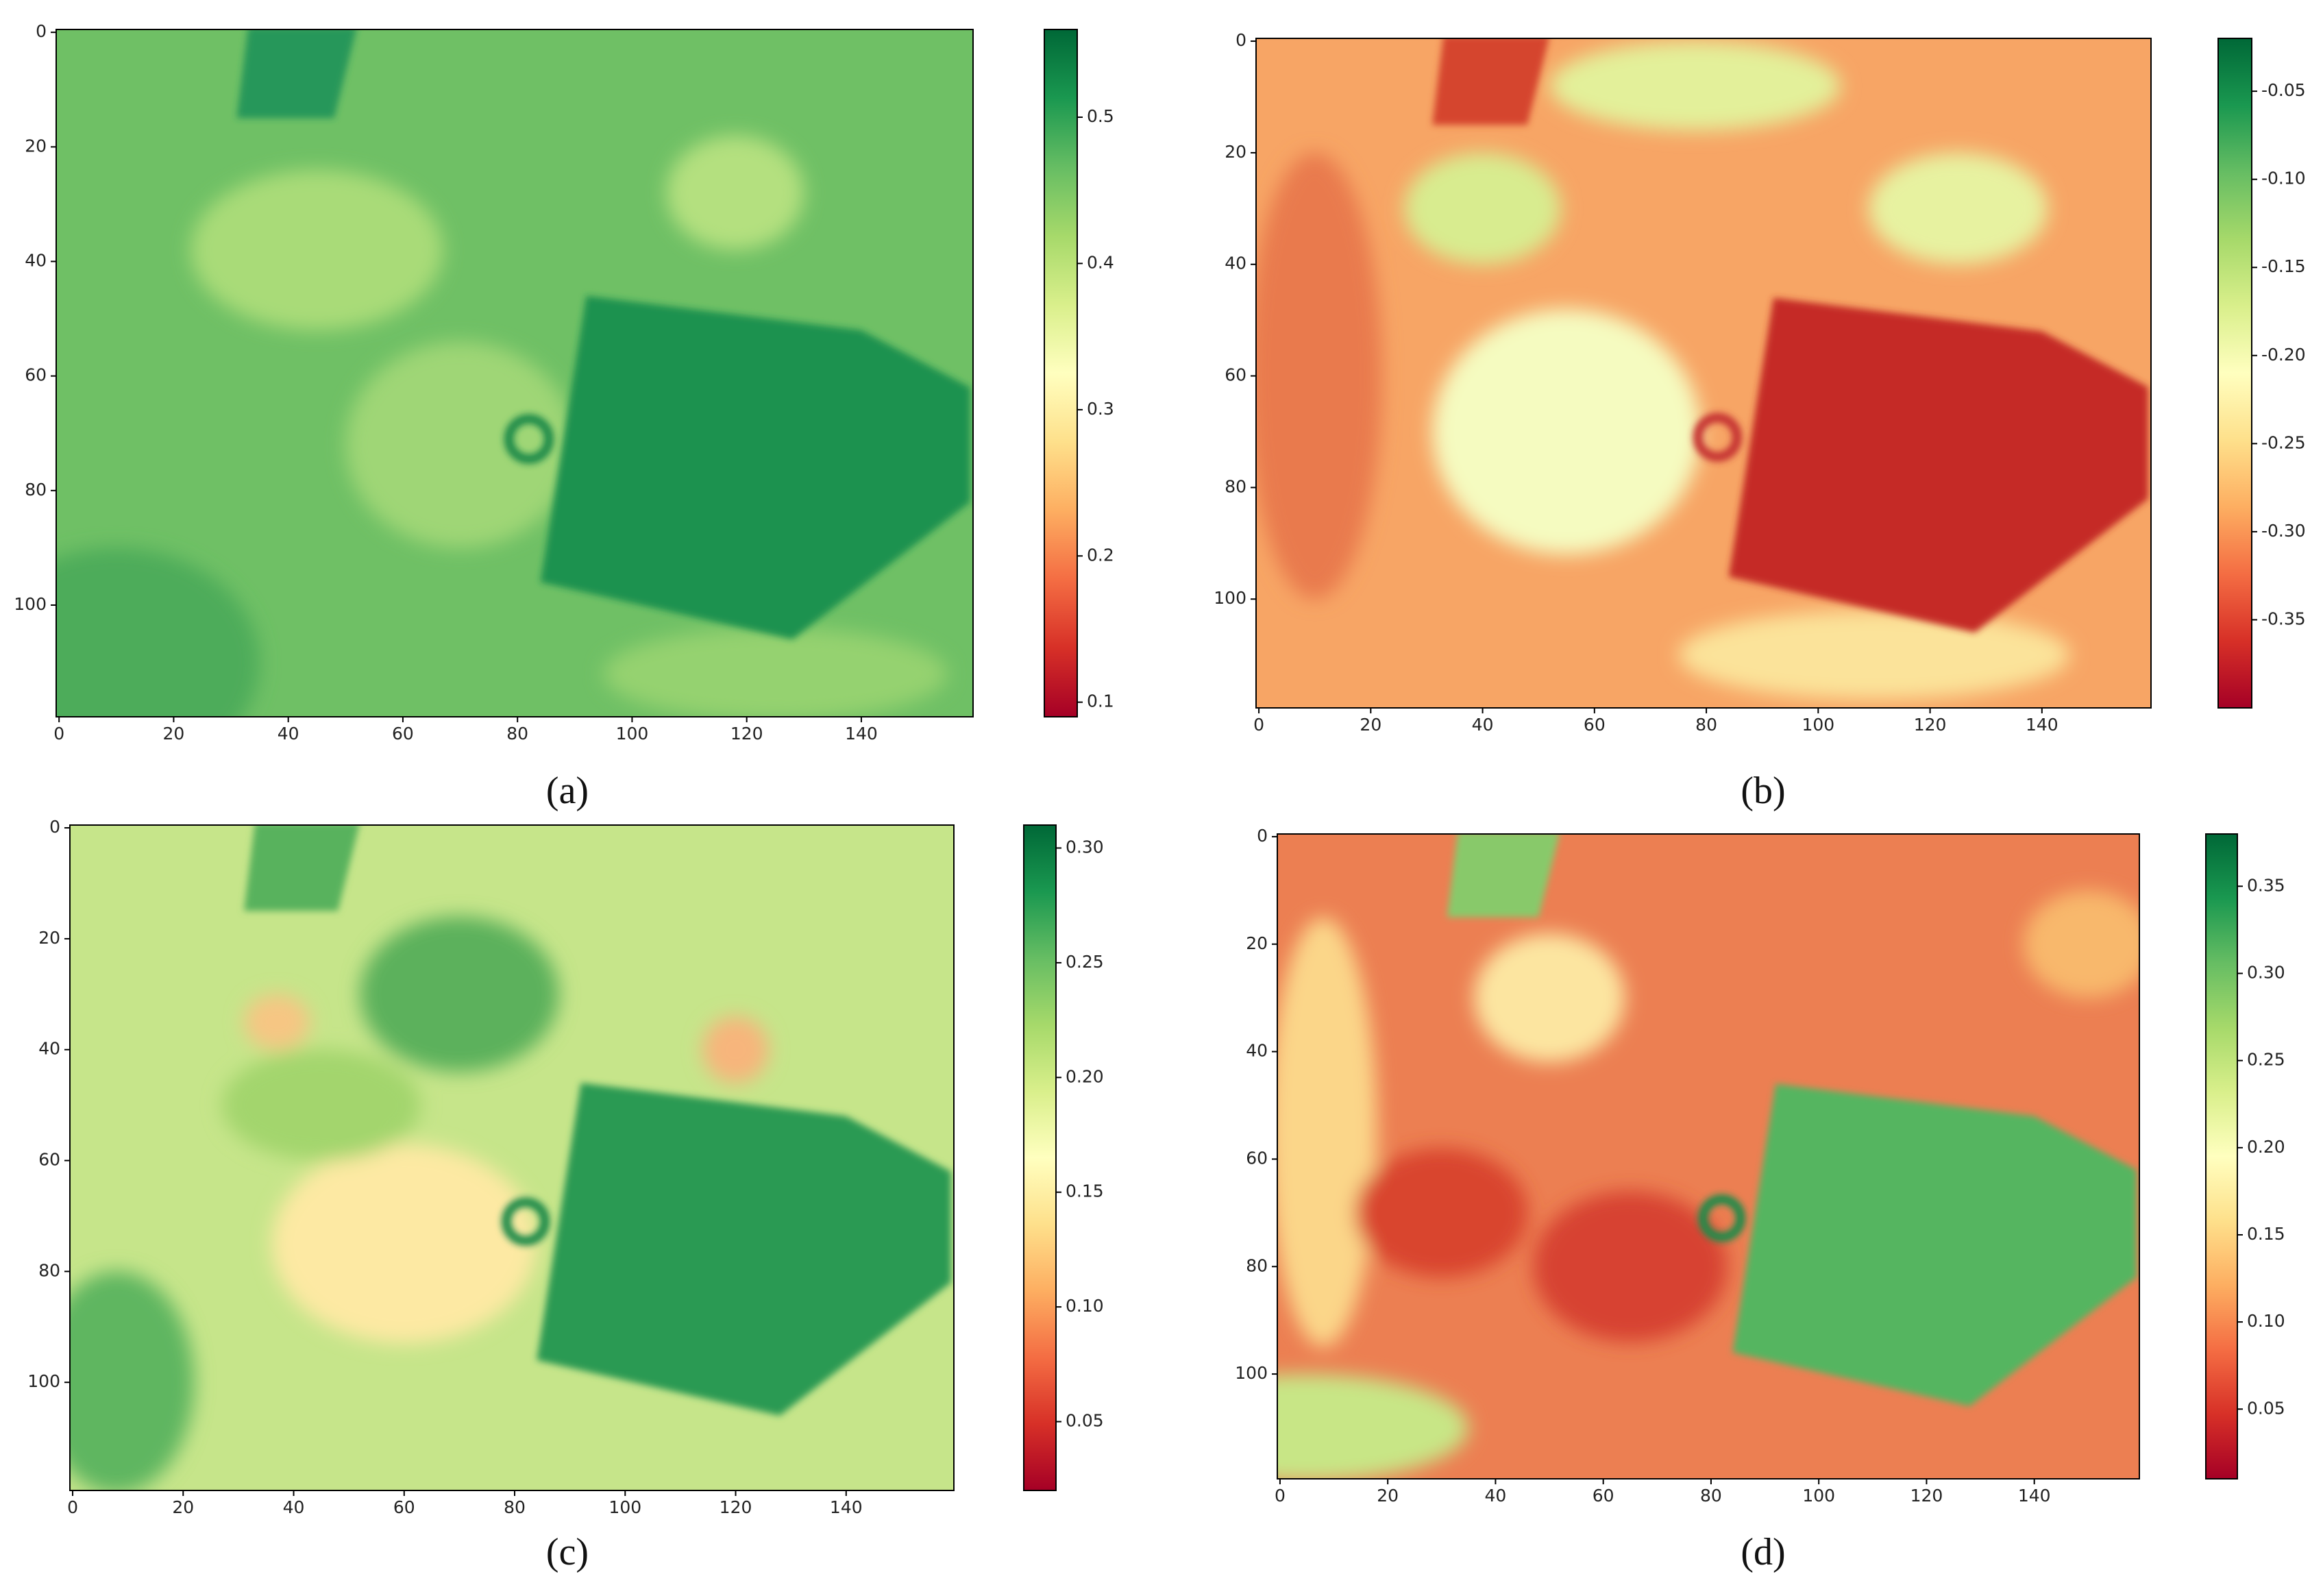 The width and height of the screenshot is (2323, 1596). I want to click on colorbar-tick-label: 0.2, so click(1100, 555).